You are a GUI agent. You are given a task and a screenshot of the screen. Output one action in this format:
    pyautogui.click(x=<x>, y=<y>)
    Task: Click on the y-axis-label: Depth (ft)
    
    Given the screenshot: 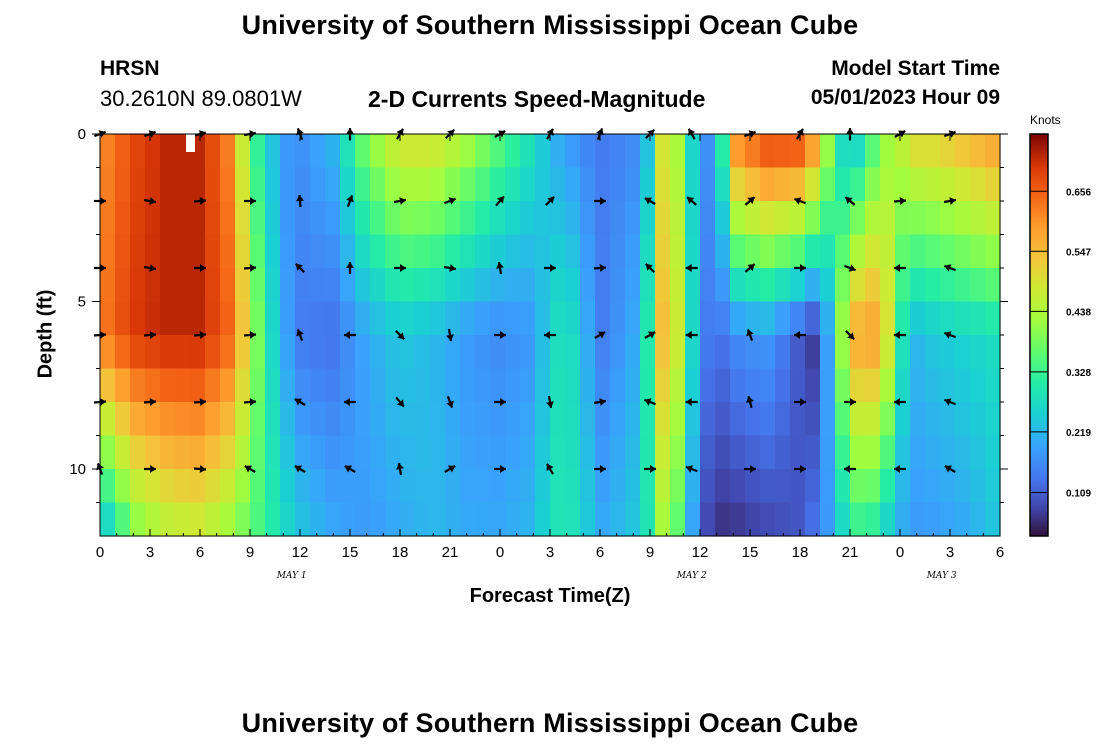 What is the action you would take?
    pyautogui.click(x=45, y=334)
    